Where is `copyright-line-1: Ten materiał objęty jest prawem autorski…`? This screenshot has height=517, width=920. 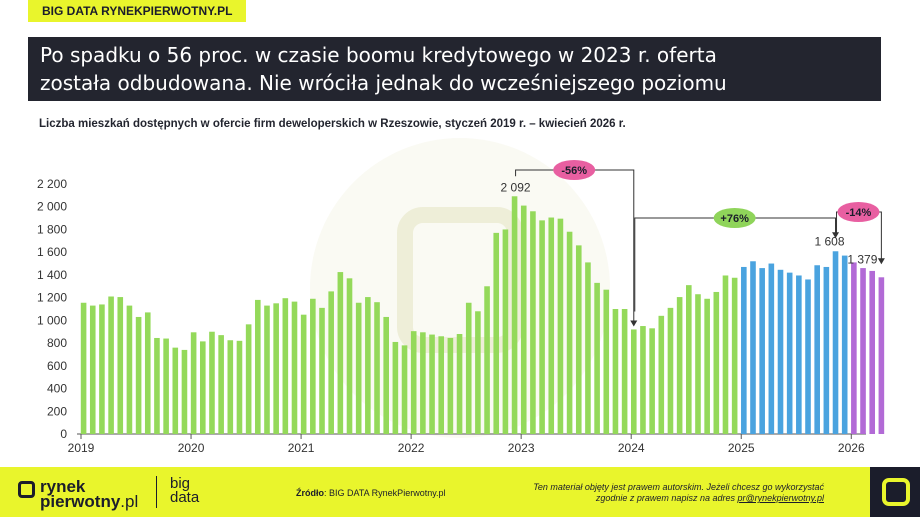 copyright-line-1: Ten materiał objęty jest prawem autorski… is located at coordinates (678, 487).